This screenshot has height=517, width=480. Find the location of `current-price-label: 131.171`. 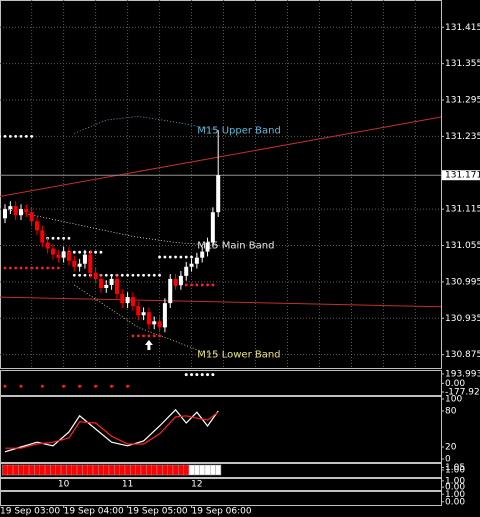

current-price-label: 131.171 is located at coordinates (462, 176).